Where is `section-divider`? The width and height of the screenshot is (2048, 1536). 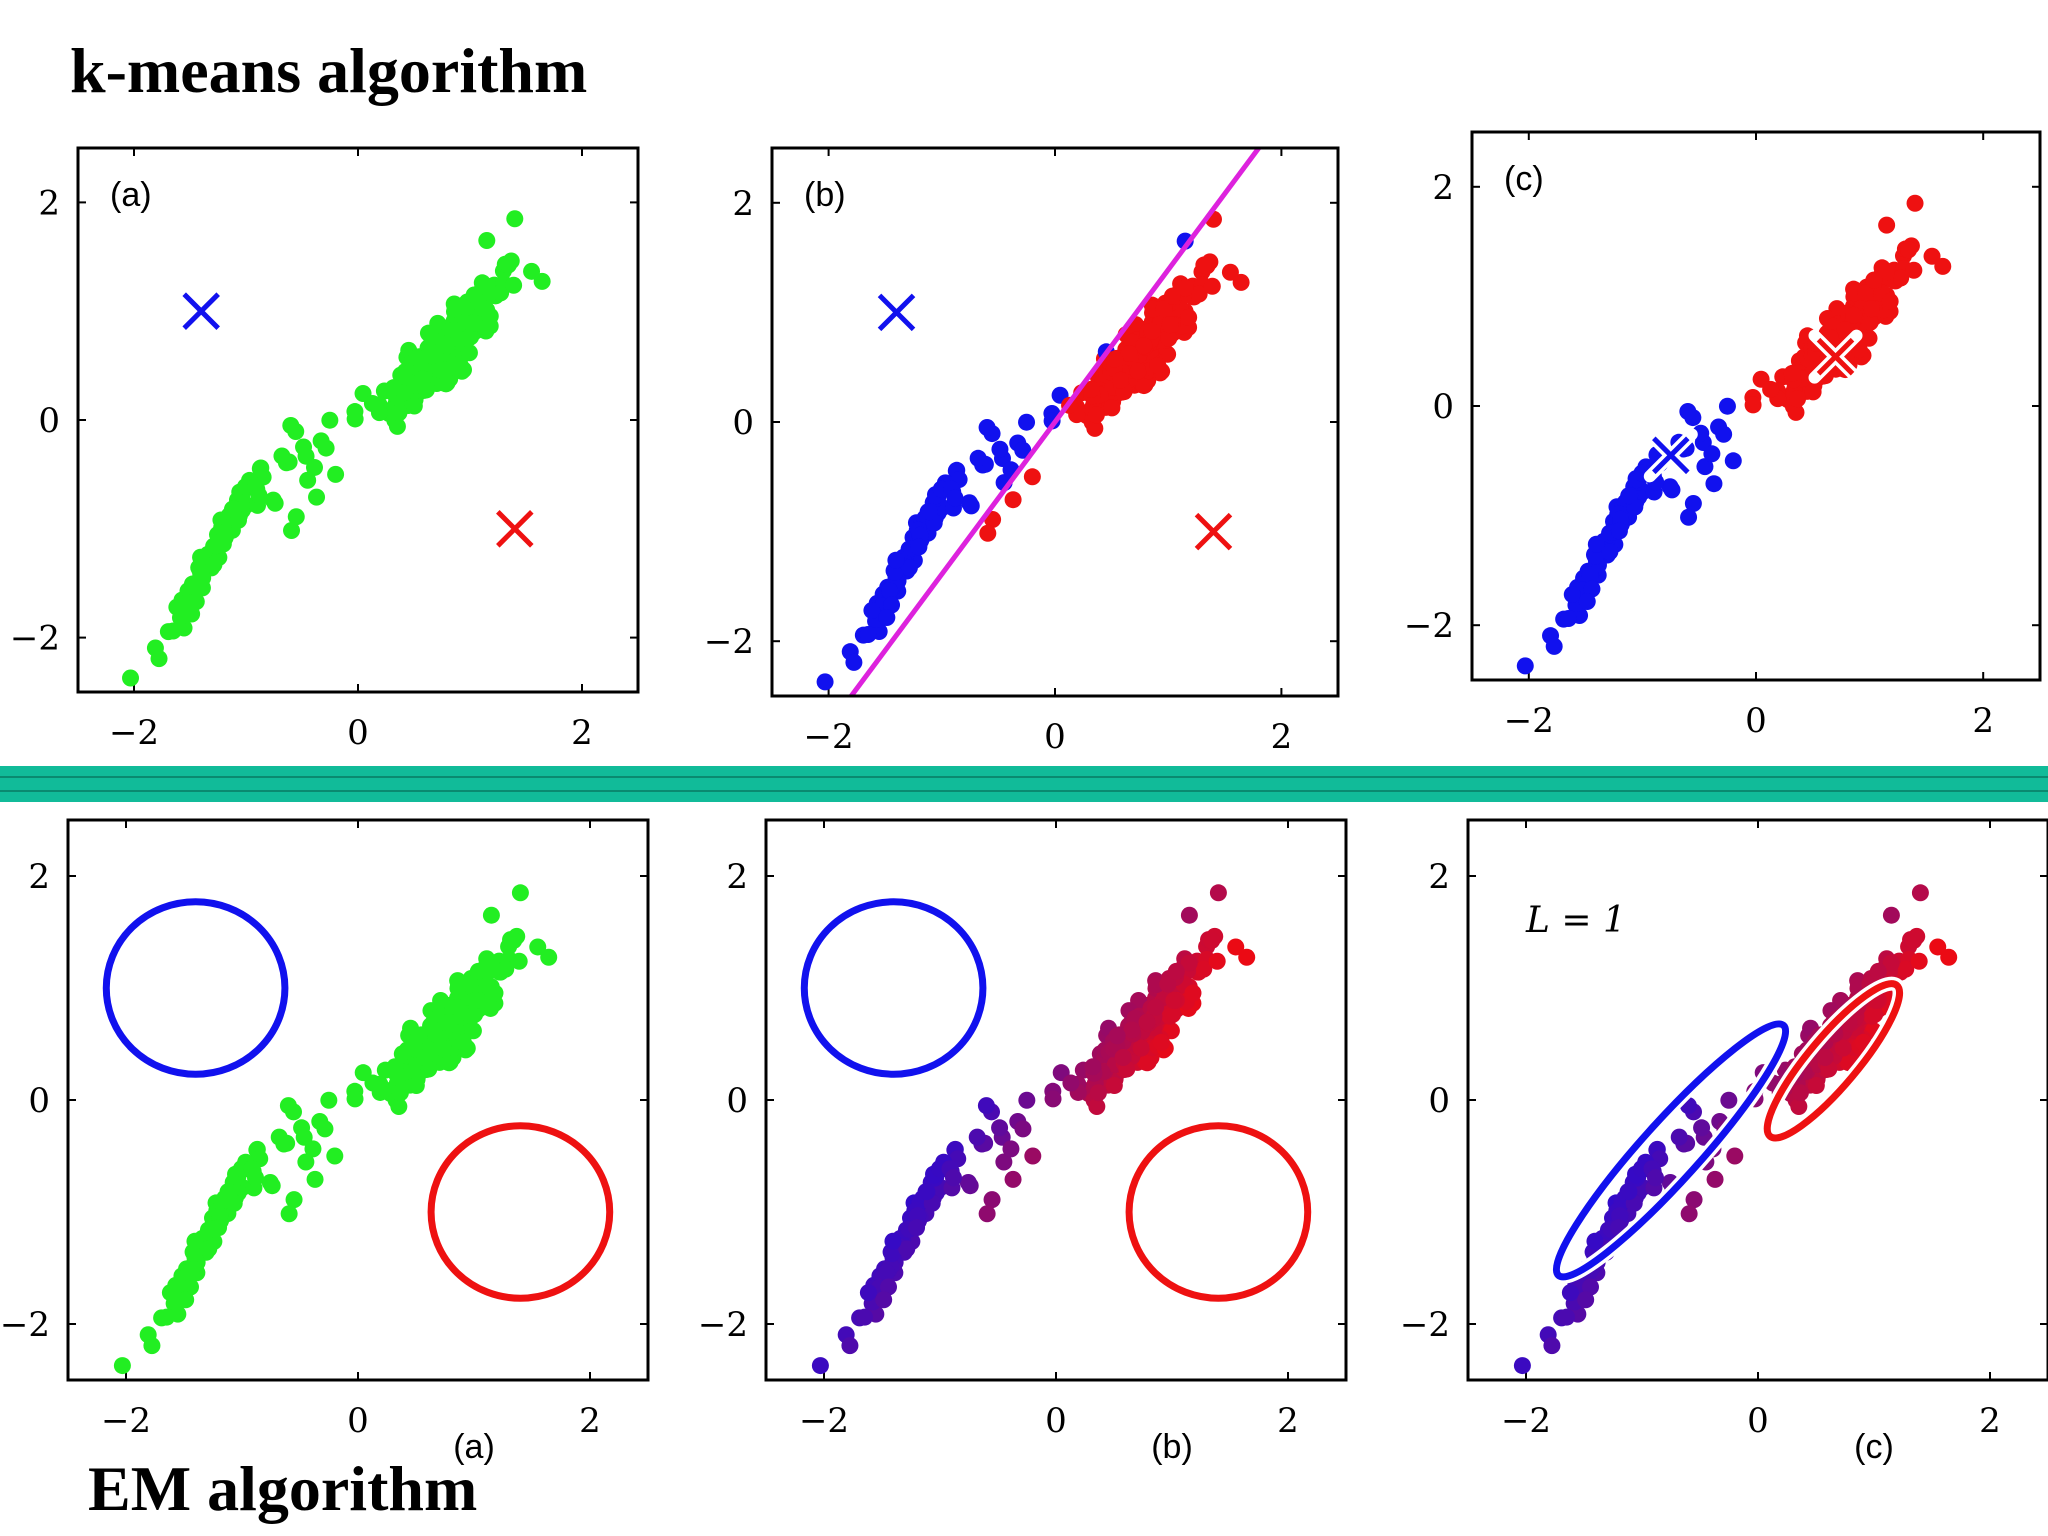 section-divider is located at coordinates (1024, 784).